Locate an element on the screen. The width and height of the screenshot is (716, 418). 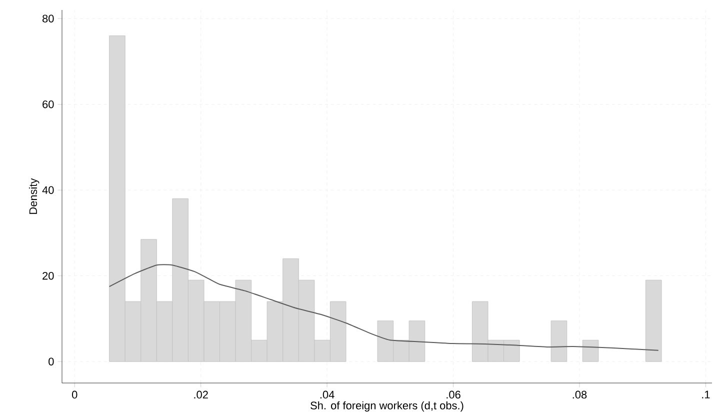
y-axis-title: Density is located at coordinates (34, 196).